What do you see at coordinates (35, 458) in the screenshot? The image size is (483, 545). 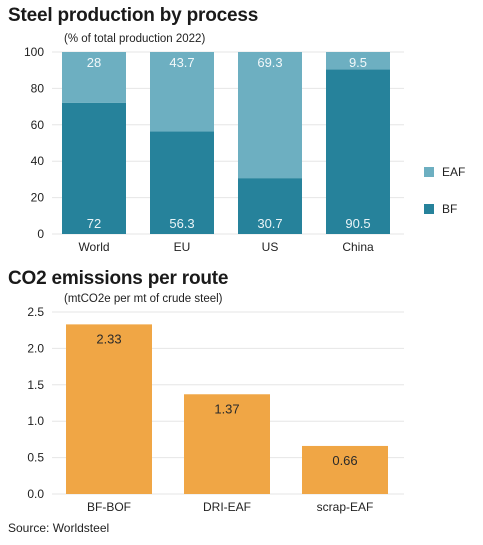 I see `chart2-ytick-label: 0.5` at bounding box center [35, 458].